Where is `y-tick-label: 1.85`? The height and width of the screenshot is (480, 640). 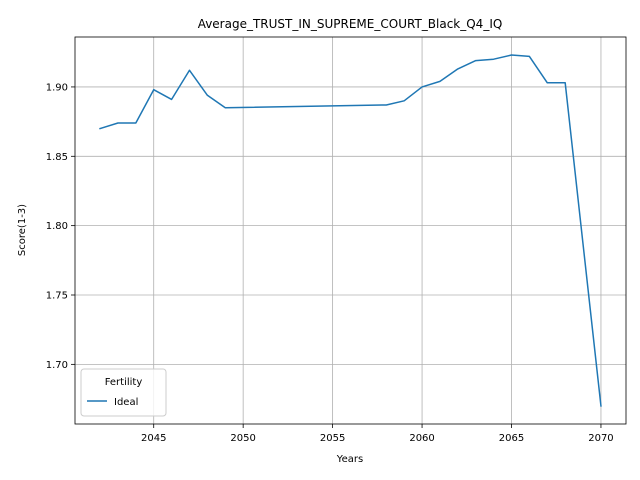 y-tick-label: 1.85 is located at coordinates (57, 157).